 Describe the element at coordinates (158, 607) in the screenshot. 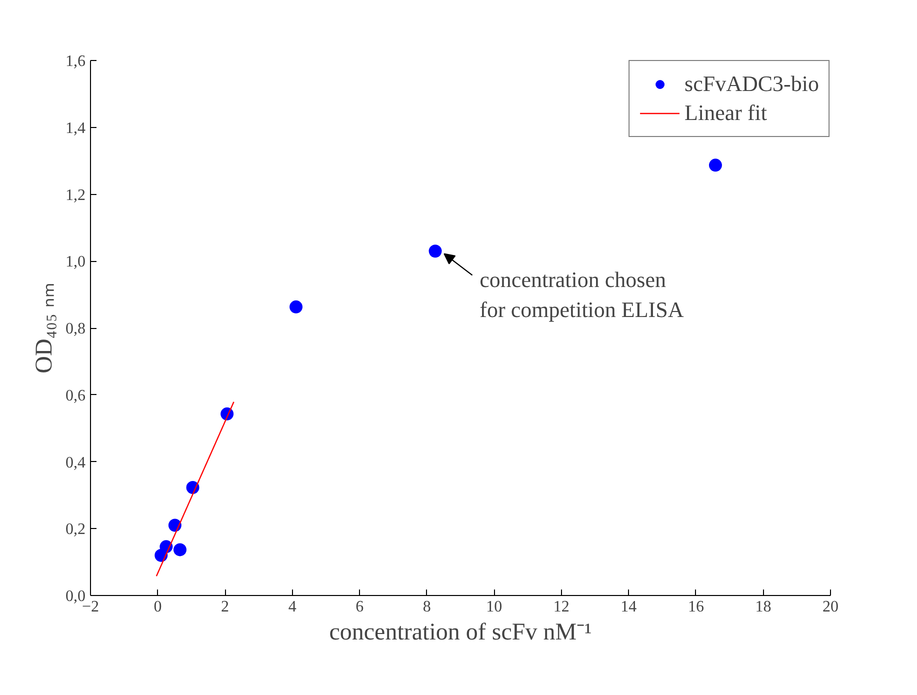

I see `x-tick-label: 0` at that location.